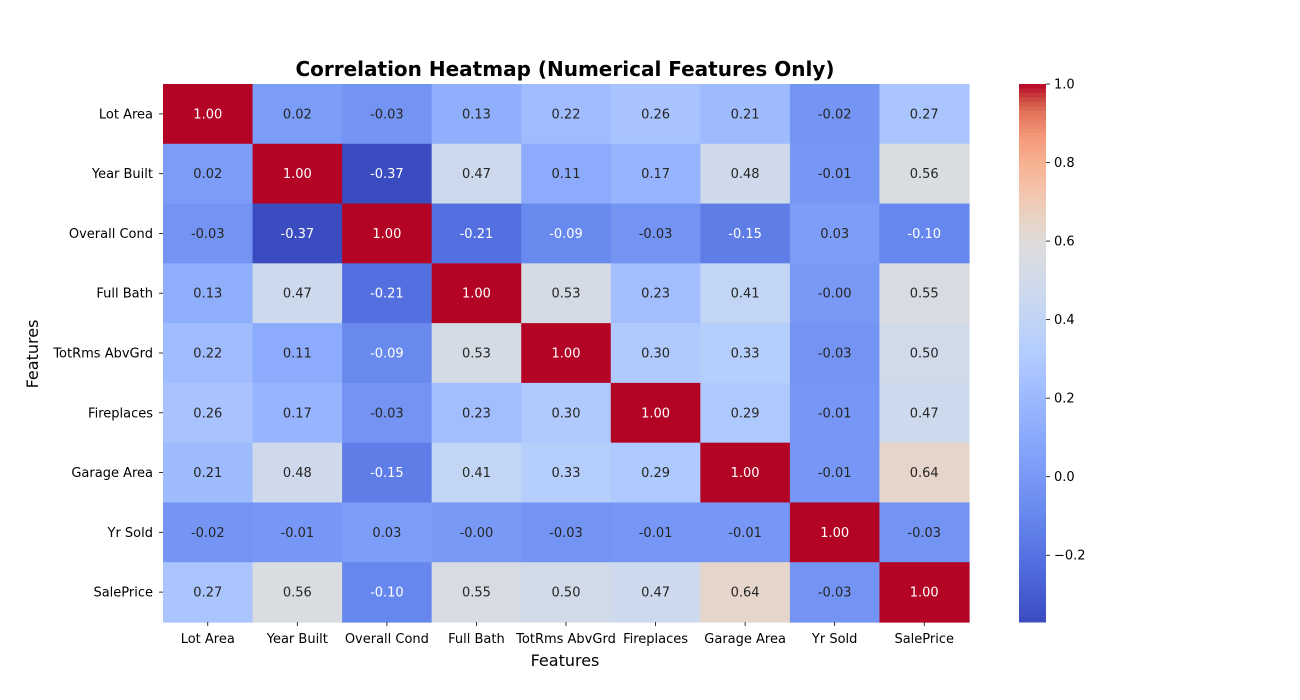 The width and height of the screenshot is (1300, 700). Describe the element at coordinates (835, 174) in the screenshot. I see `heatmap-cell-year-built-yr-sold` at that location.